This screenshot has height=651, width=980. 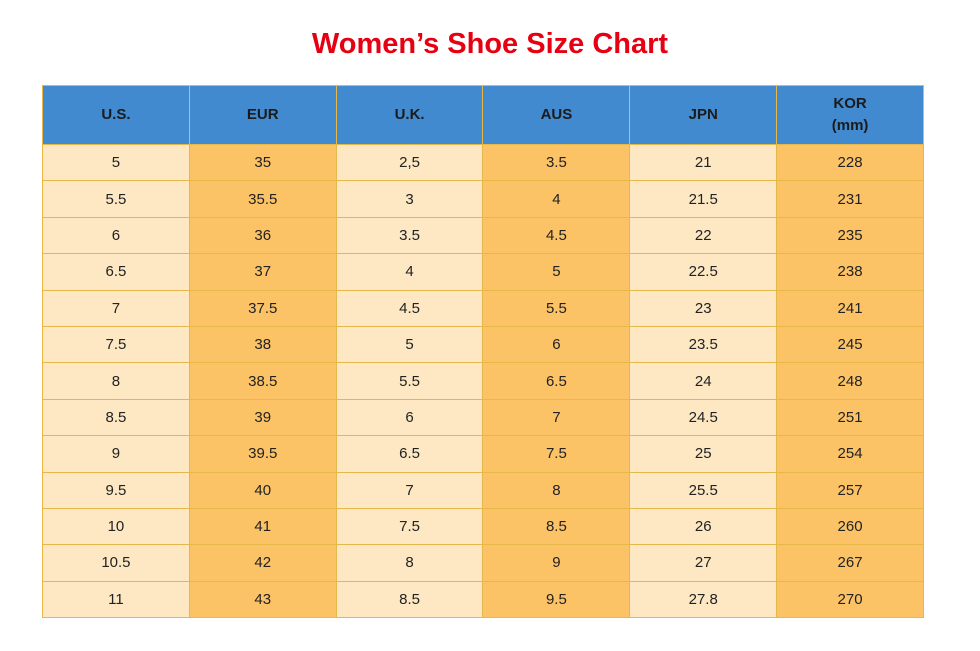 What do you see at coordinates (556, 526) in the screenshot?
I see `cell-aus: 8.5` at bounding box center [556, 526].